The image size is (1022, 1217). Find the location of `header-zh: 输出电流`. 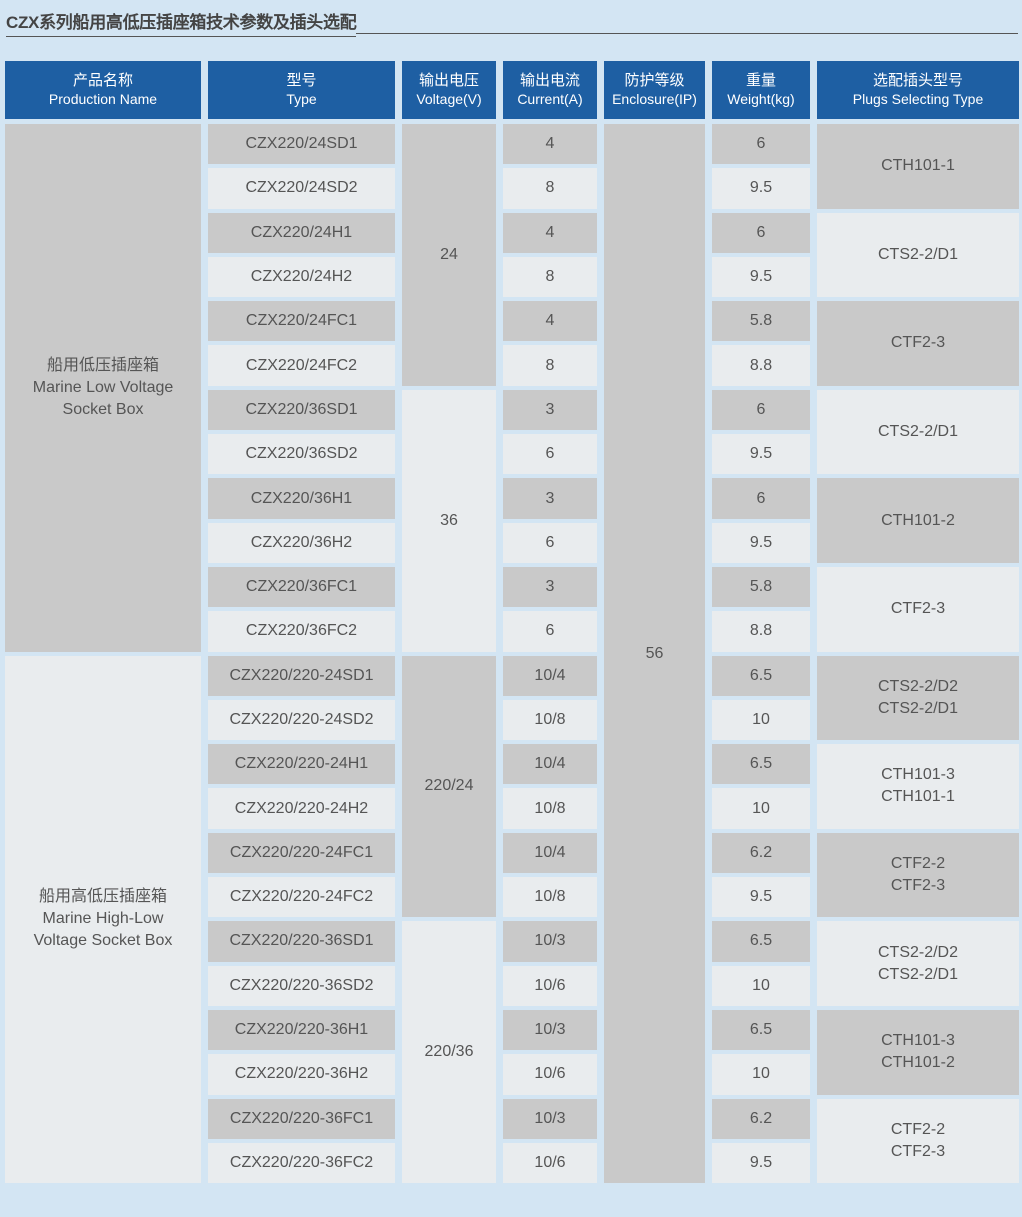

header-zh: 输出电流 is located at coordinates (549, 80).